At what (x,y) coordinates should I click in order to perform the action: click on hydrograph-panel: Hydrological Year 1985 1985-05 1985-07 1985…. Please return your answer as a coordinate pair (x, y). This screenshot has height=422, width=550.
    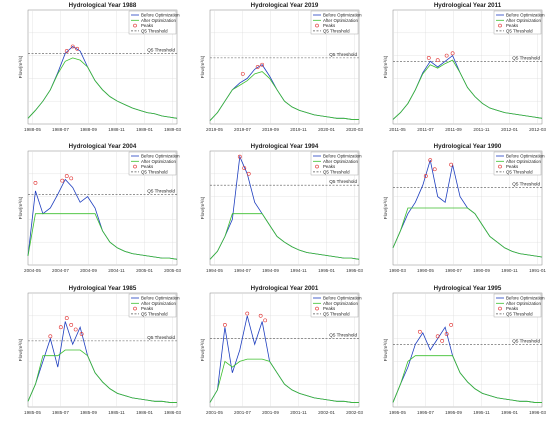
    Looking at the image, I should click on (93, 352).